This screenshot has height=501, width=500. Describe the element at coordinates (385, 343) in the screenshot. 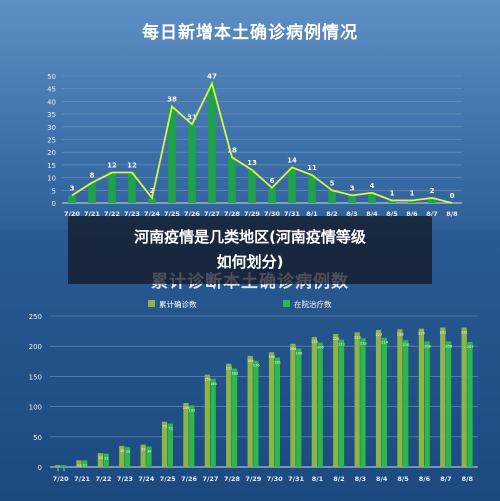

I see `data-label: 214` at that location.